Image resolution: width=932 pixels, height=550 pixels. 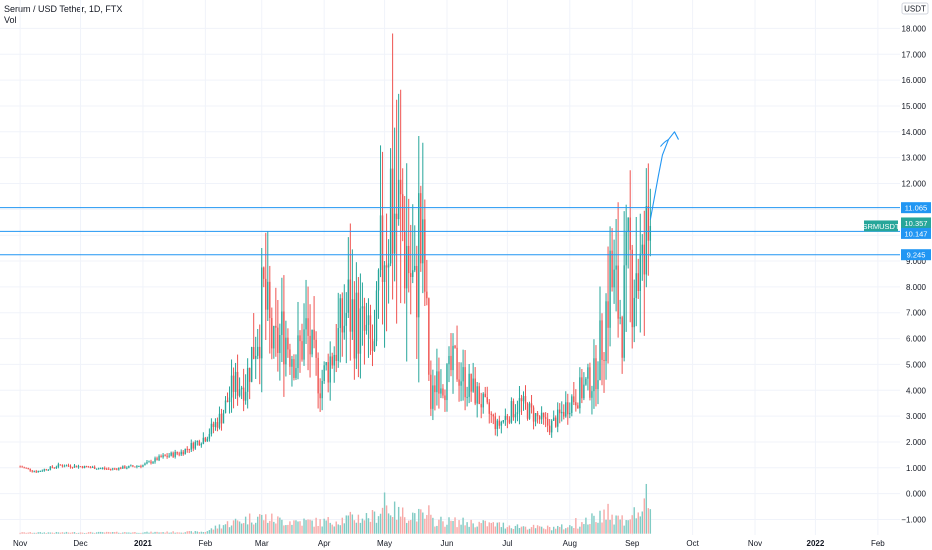 What do you see at coordinates (507, 543) in the screenshot?
I see `x-tick-label: Jul` at bounding box center [507, 543].